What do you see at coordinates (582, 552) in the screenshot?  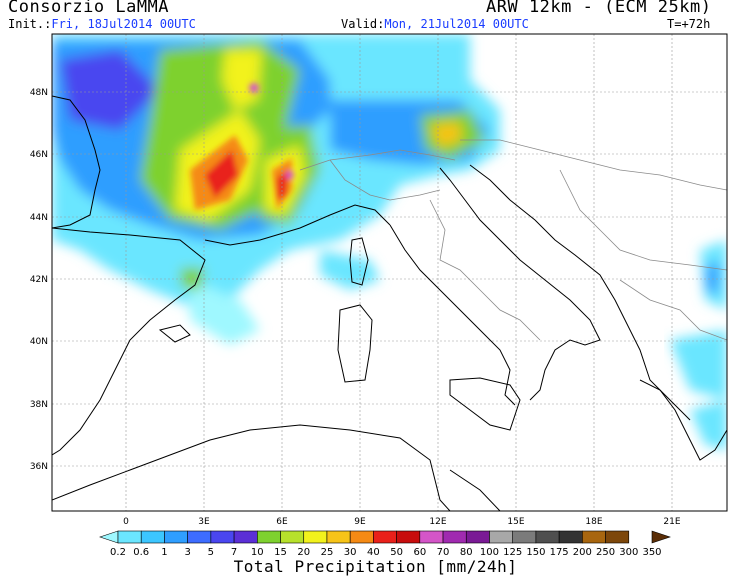 I see `colorbar-level-label: 200` at bounding box center [582, 552].